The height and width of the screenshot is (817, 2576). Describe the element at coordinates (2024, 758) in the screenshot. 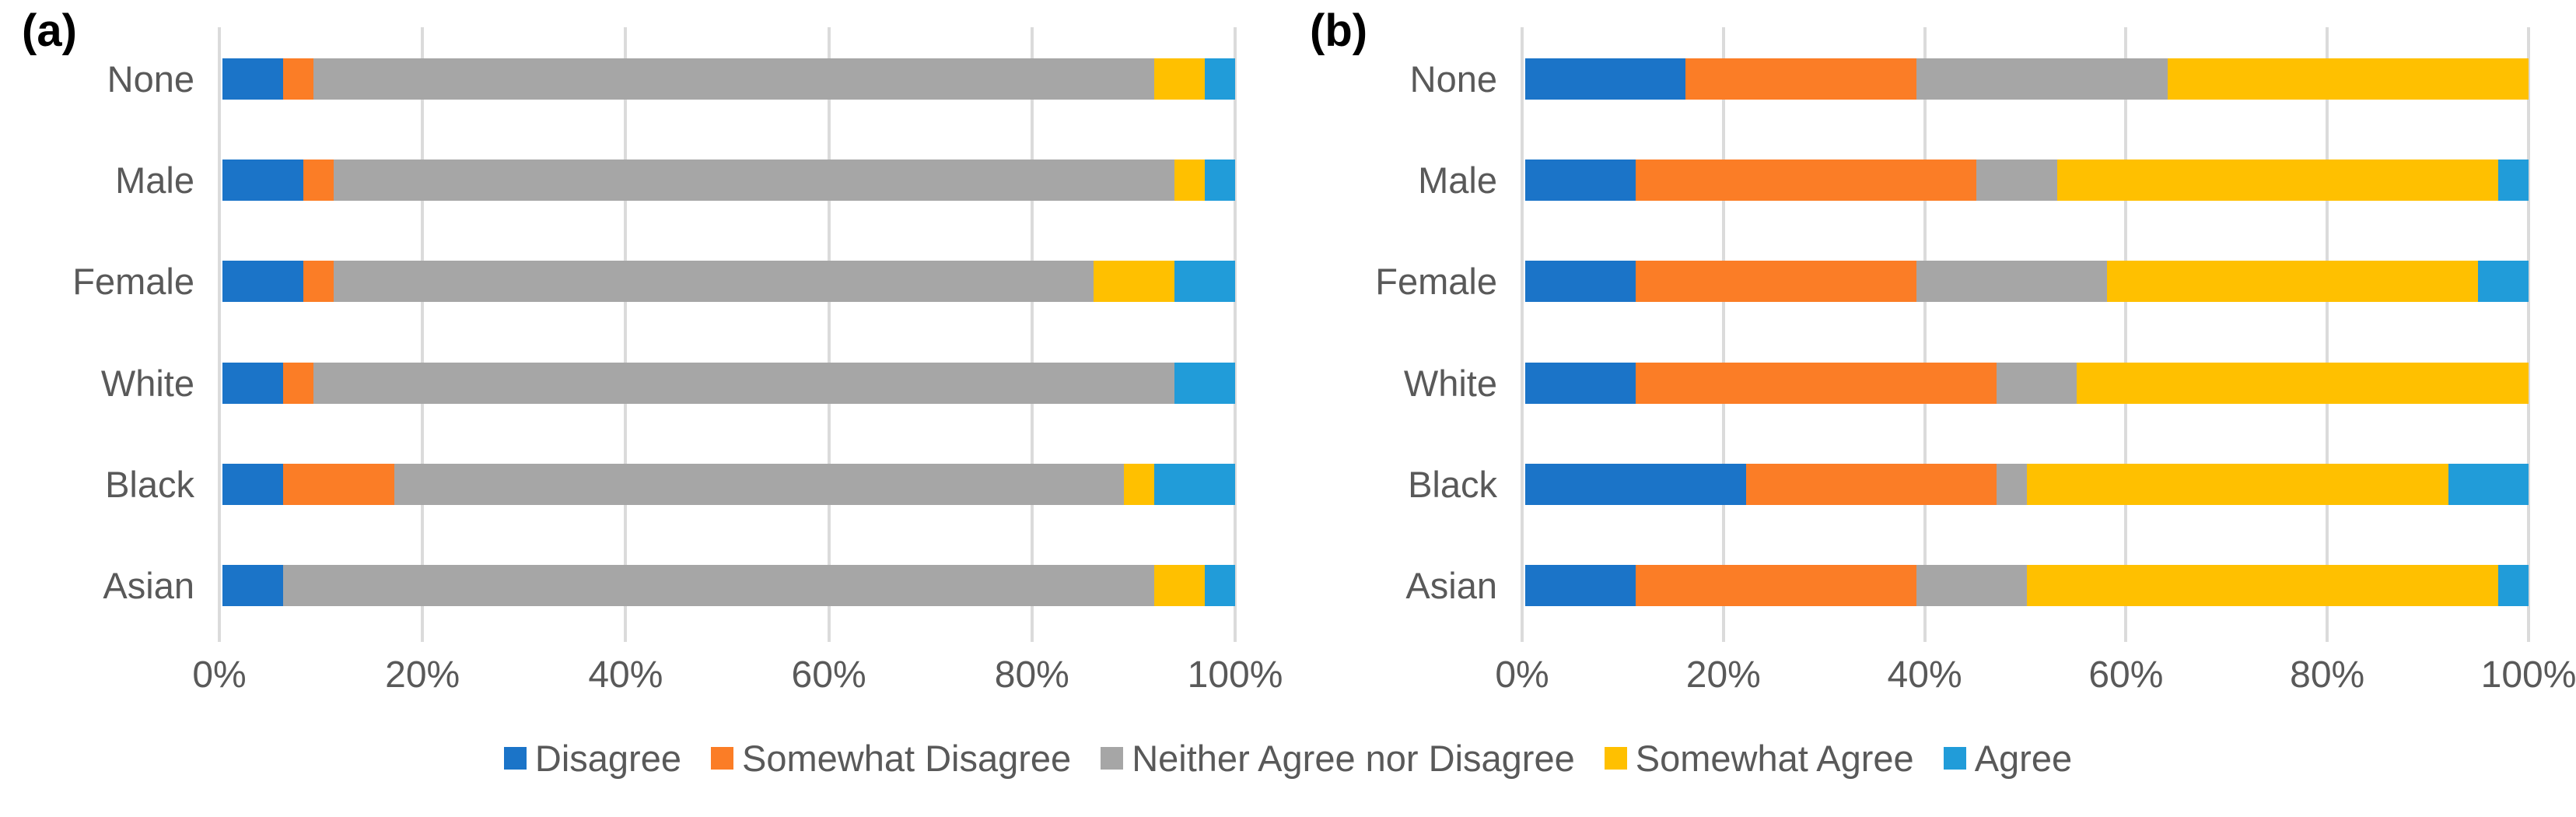

I see `legend-label: Agree` at that location.